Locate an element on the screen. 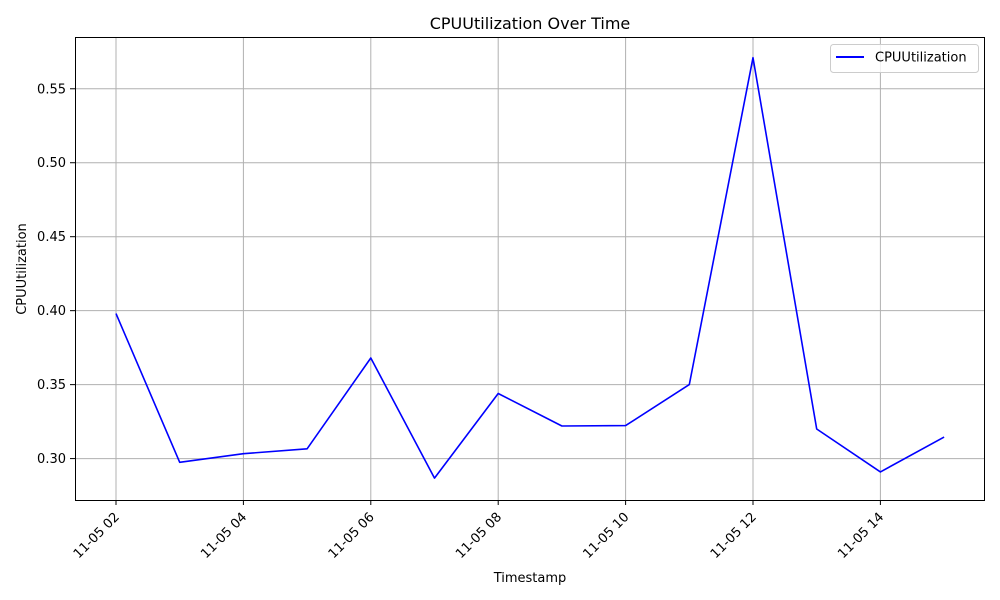 Image resolution: width=1000 pixels, height=600 pixels. y-axis-label: CPUUtilization is located at coordinates (22, 269).